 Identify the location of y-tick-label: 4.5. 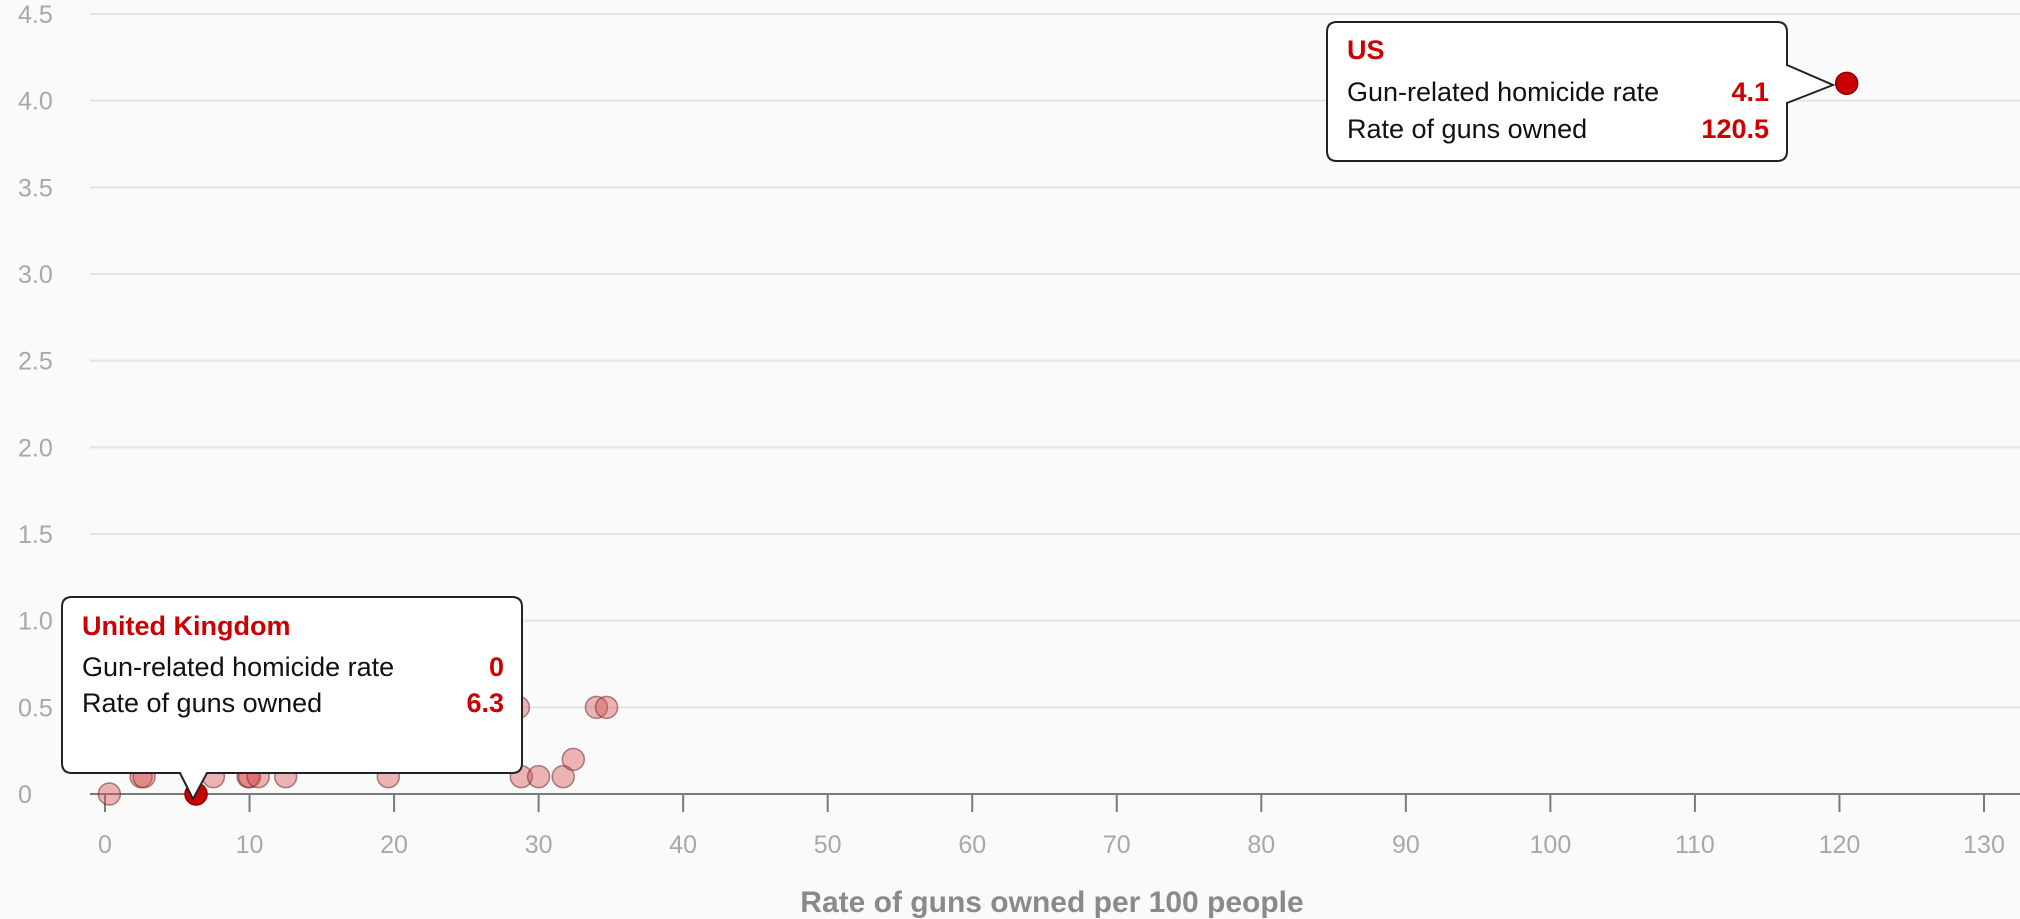
(35, 15).